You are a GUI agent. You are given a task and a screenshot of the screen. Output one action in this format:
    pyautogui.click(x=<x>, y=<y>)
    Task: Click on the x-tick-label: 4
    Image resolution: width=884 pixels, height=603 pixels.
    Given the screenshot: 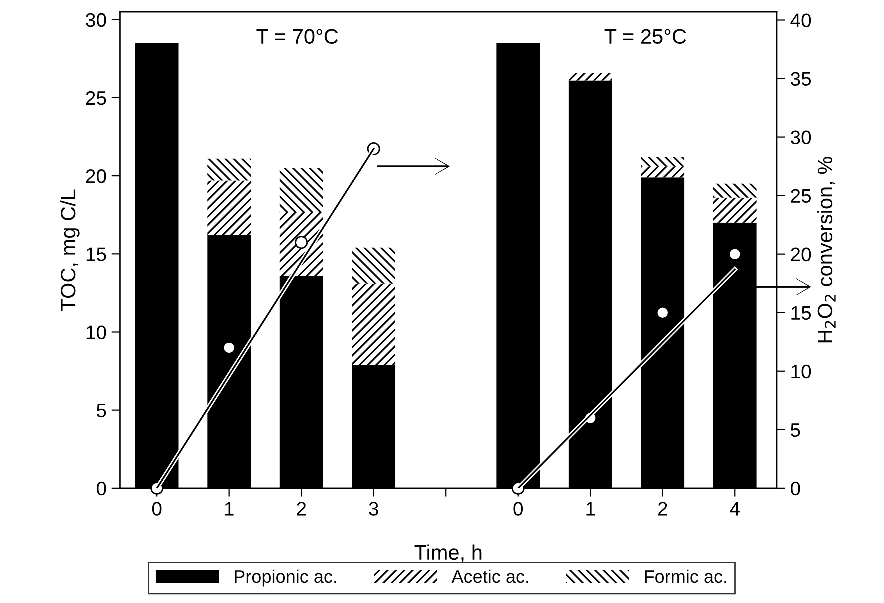 What is the action you would take?
    pyautogui.click(x=735, y=509)
    